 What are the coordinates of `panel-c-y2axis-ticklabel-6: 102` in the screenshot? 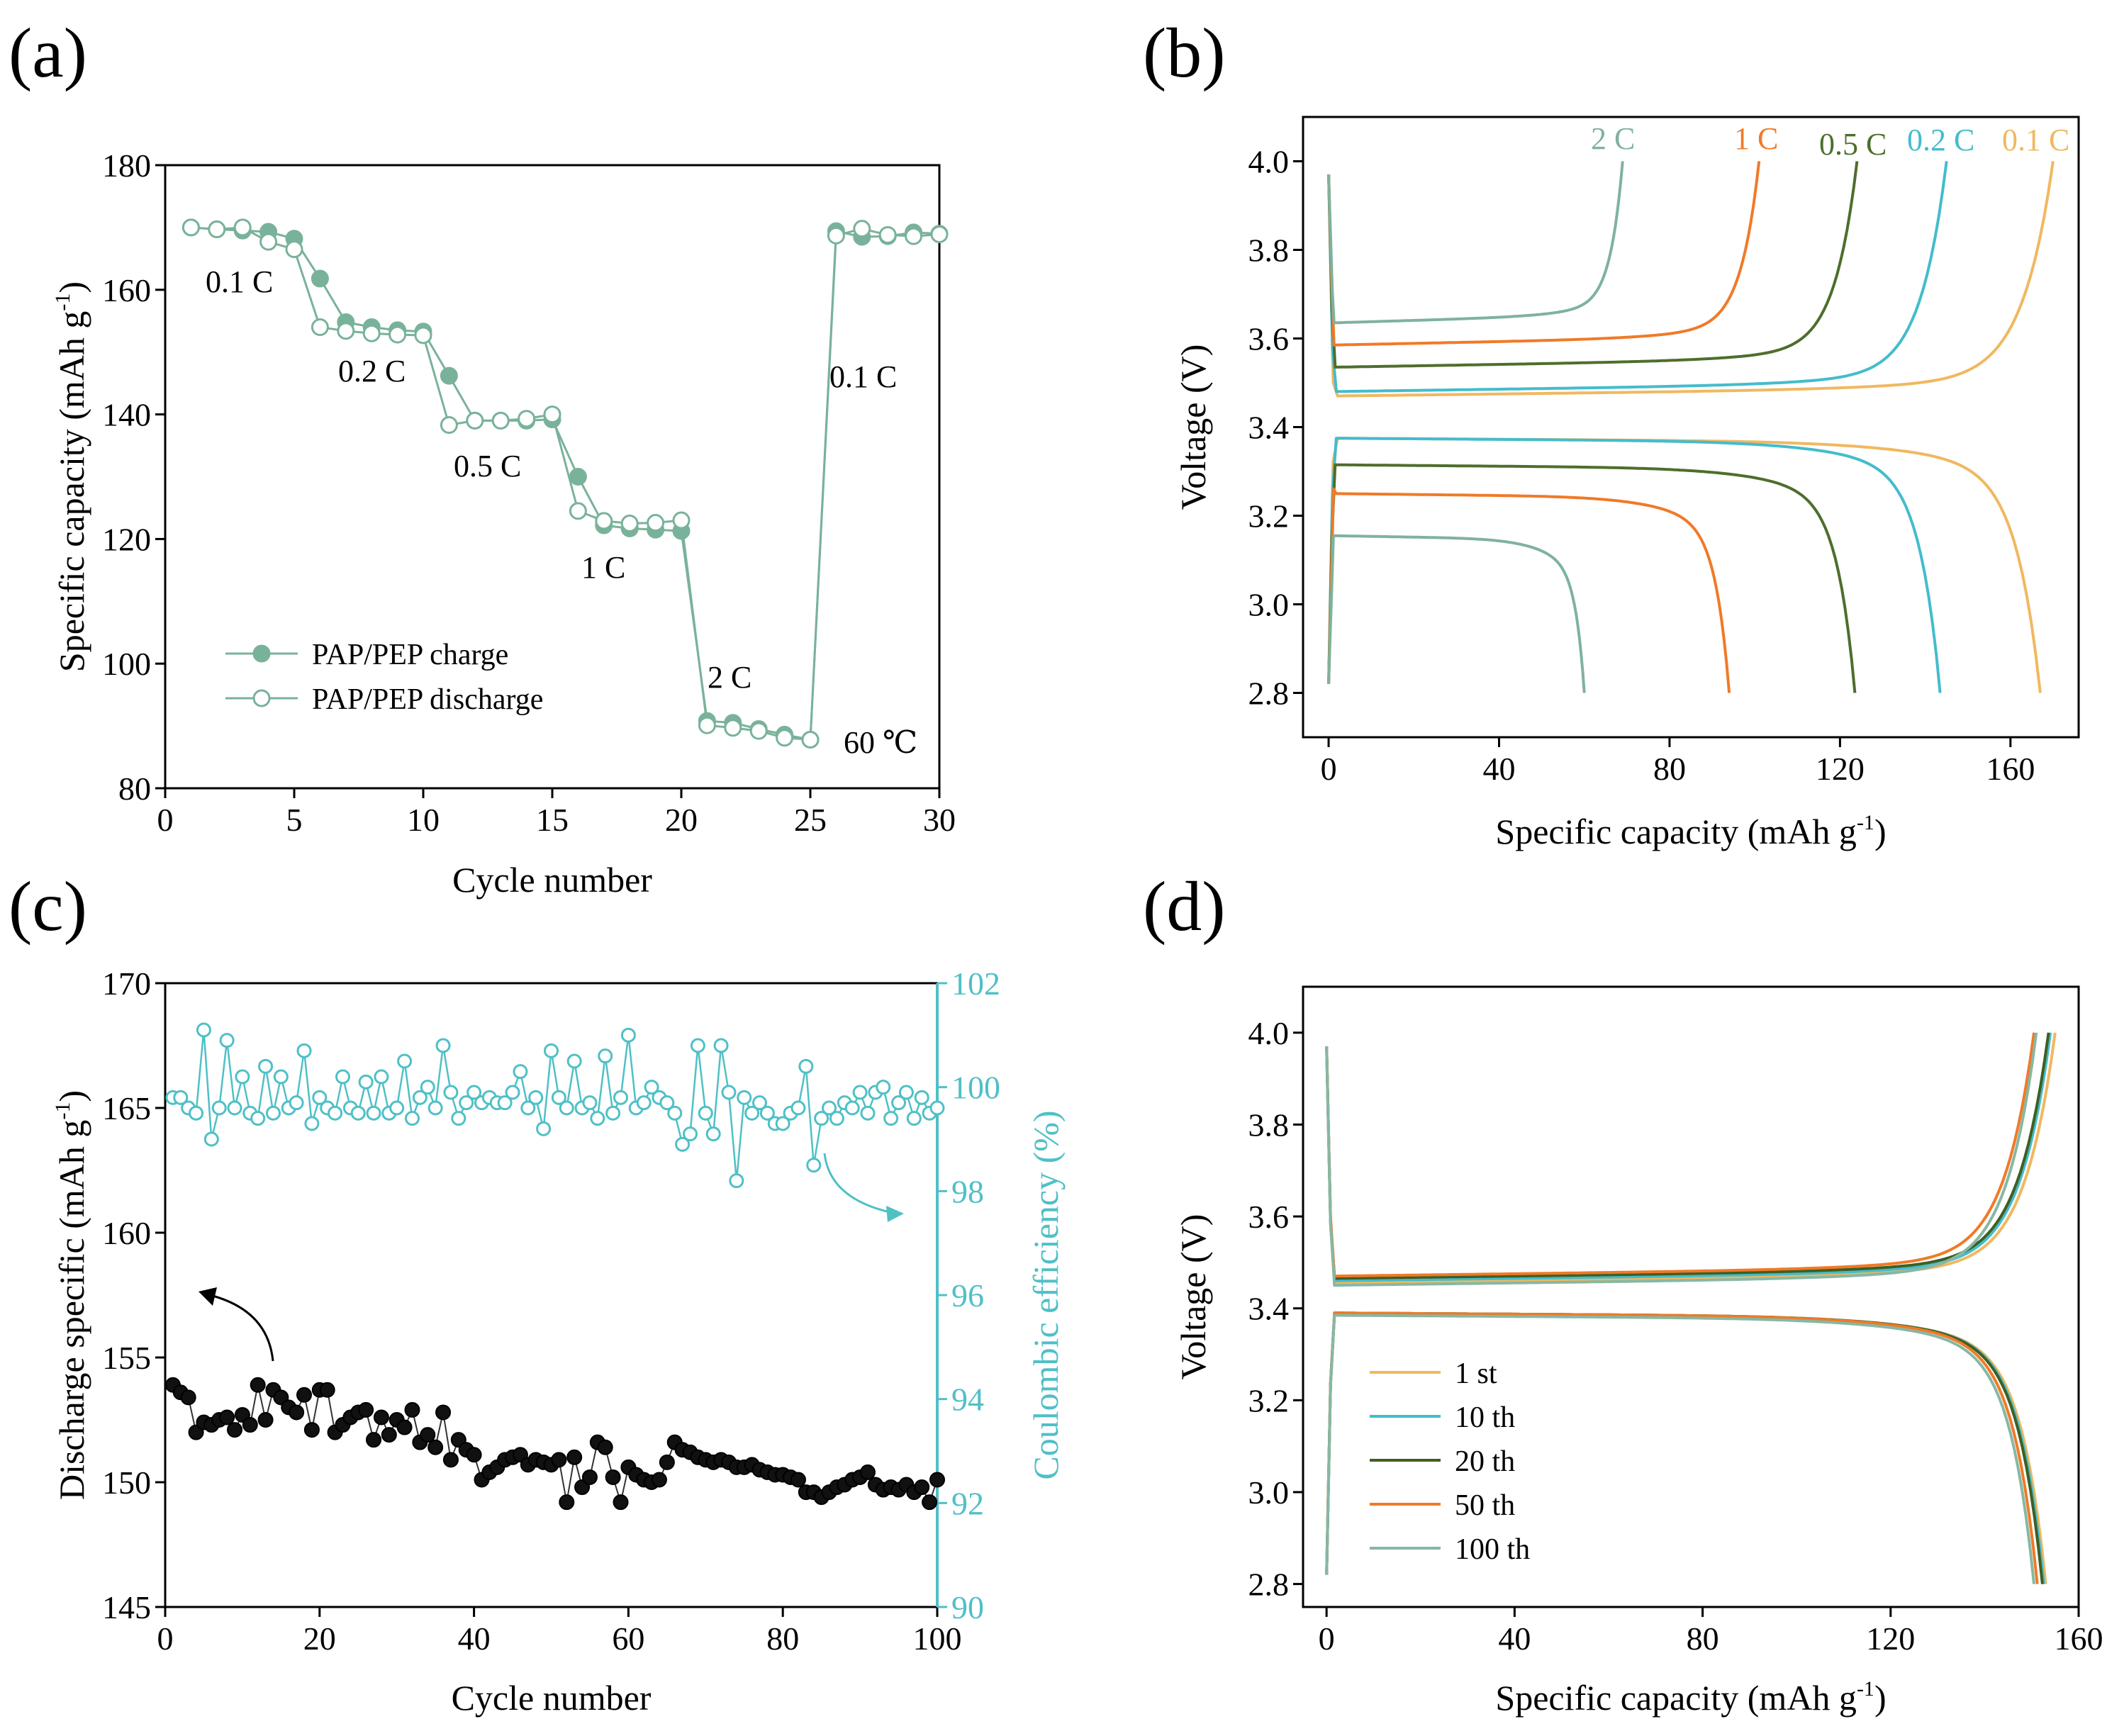 It's located at (975, 983).